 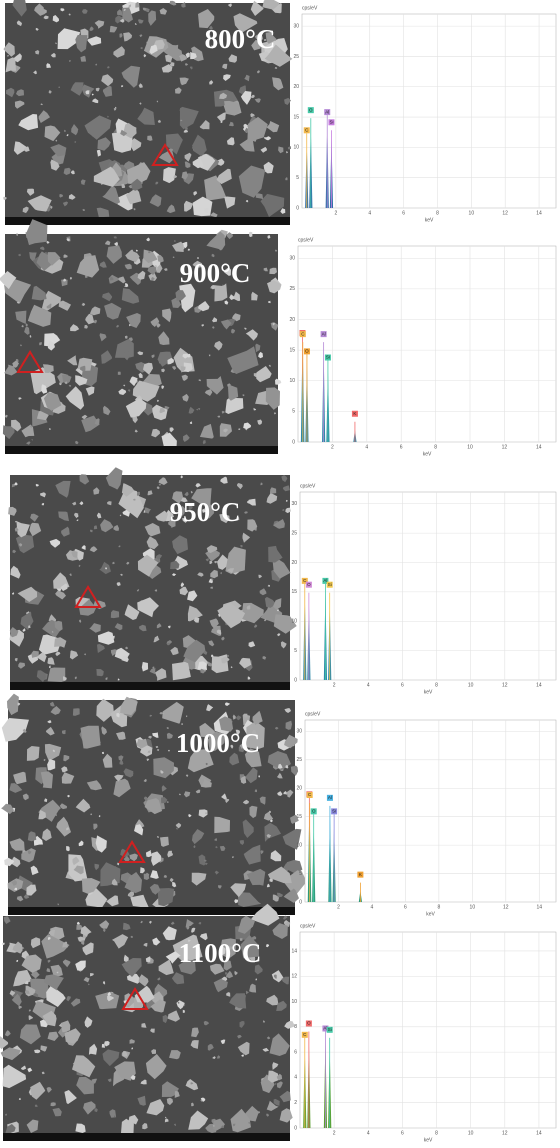 I want to click on y-tick-label: 30, so click(x=292, y=259).